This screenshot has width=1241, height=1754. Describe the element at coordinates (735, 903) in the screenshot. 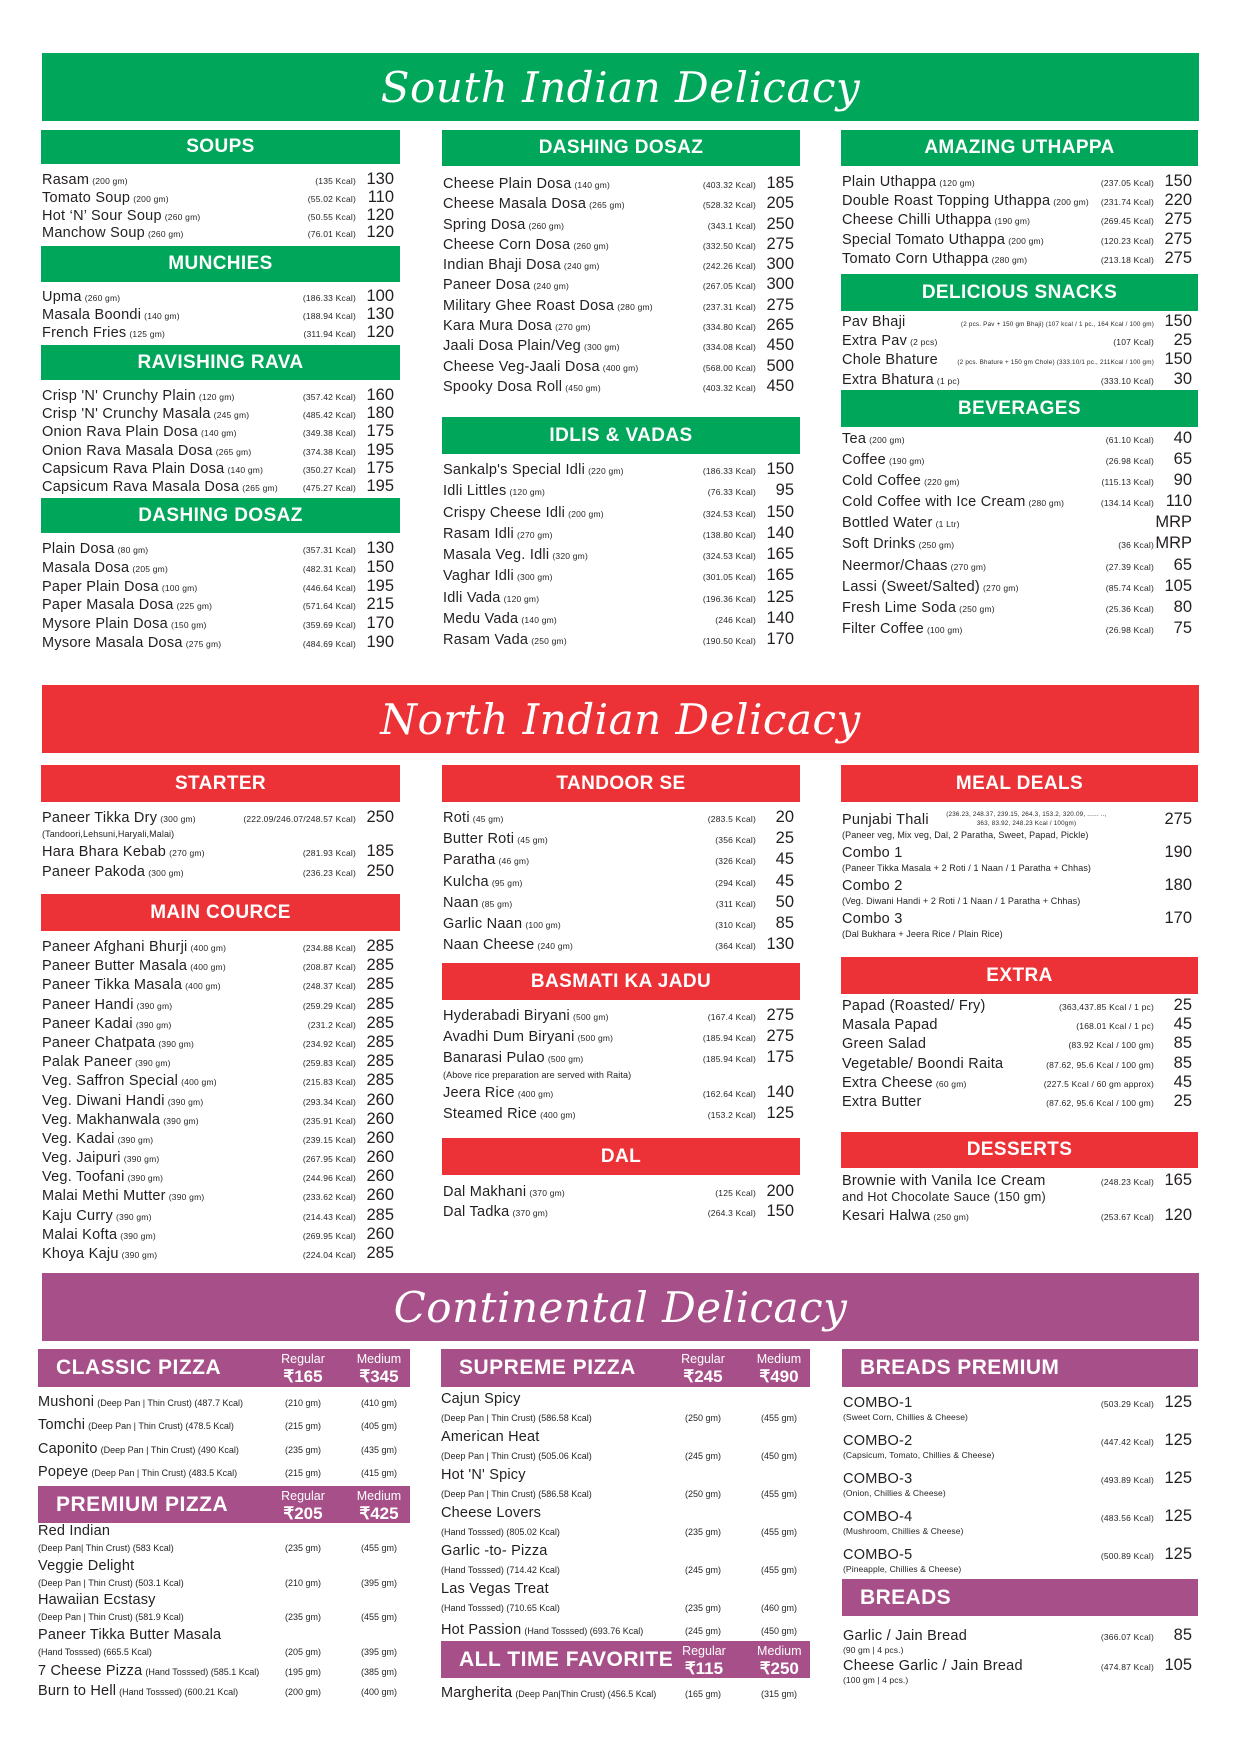

I see `item-calories: (311 Kcal)` at that location.